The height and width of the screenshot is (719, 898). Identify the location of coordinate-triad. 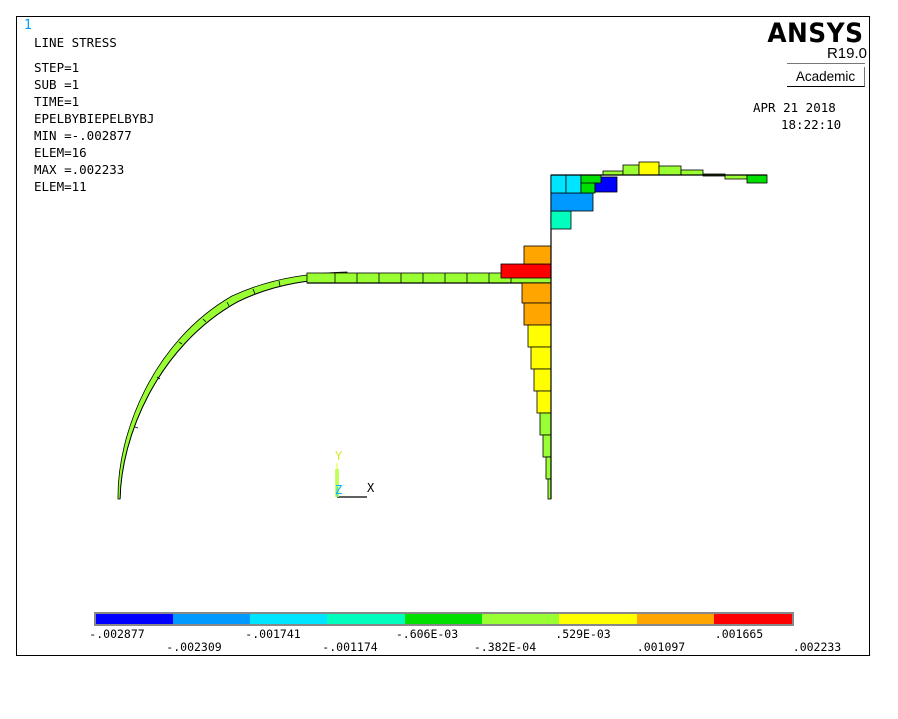
(351, 480).